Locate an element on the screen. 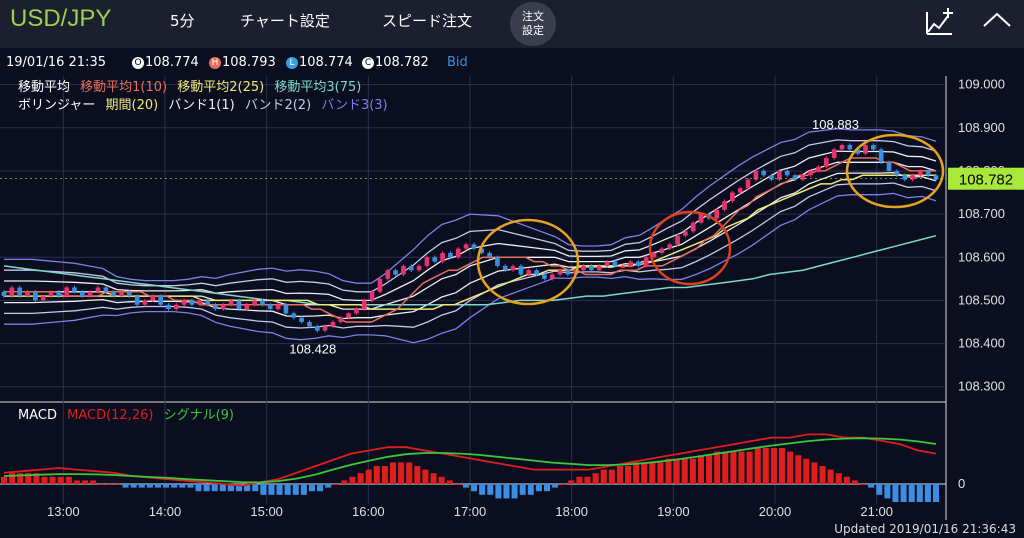  symbol-selector: USD/JPY is located at coordinates (61, 18).